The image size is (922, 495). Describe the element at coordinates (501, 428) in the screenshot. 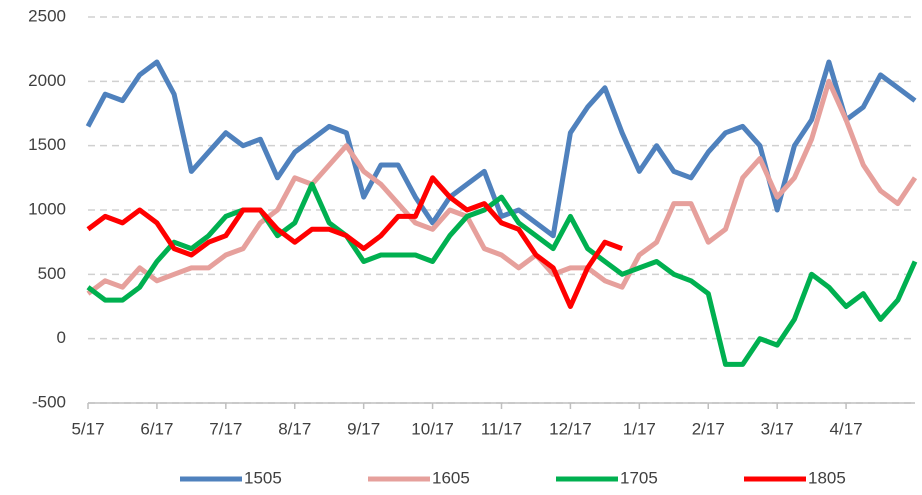

I see `x-tick-label: 11/17` at that location.